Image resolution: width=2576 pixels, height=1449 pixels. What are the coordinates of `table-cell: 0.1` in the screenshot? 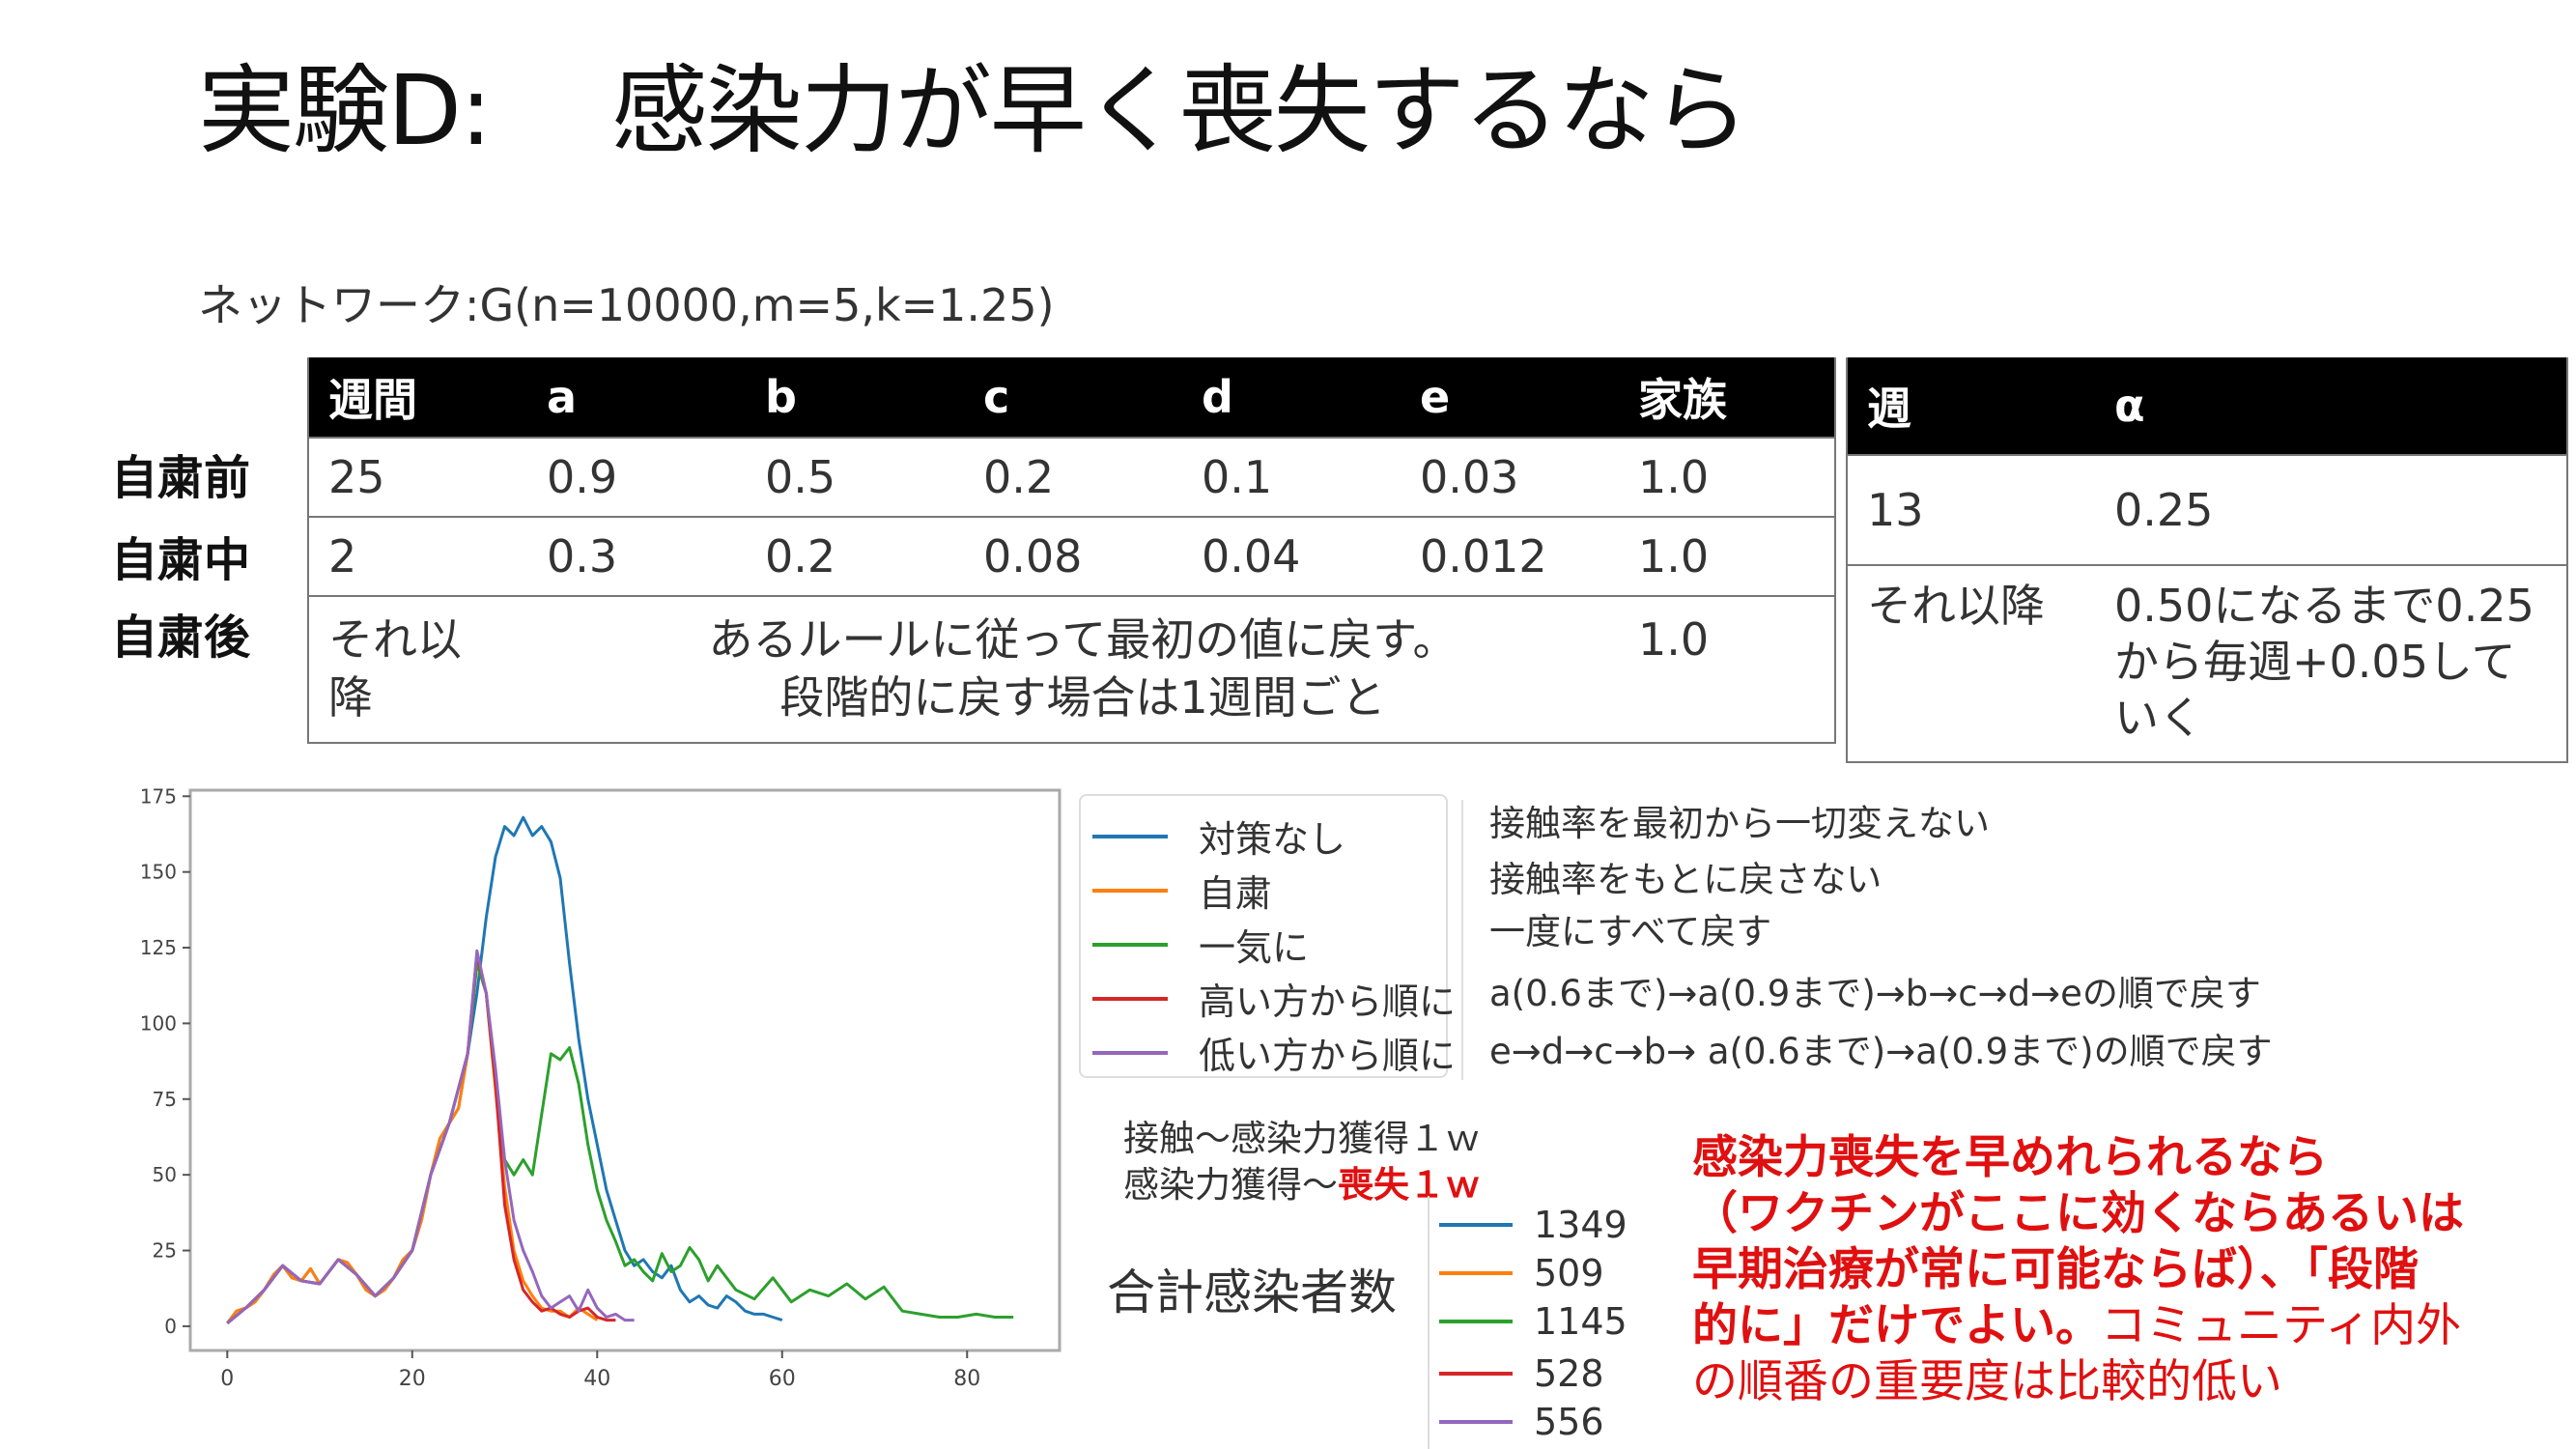 It's located at (1291, 477).